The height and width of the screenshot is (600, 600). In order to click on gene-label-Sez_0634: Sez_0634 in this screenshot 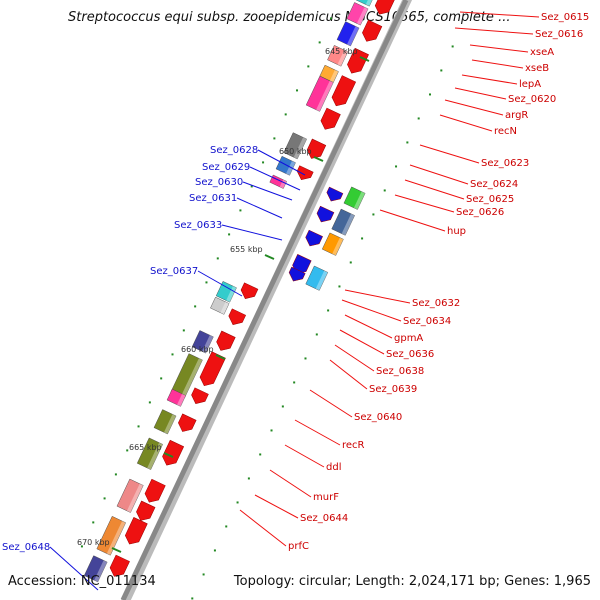, I will do `click(427, 321)`.